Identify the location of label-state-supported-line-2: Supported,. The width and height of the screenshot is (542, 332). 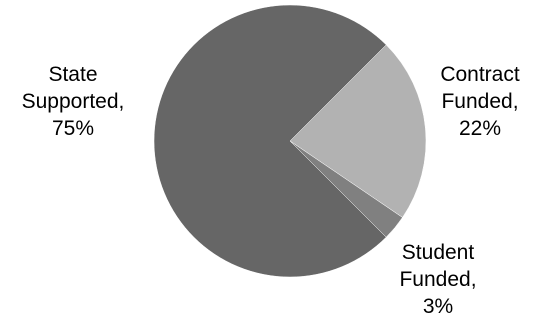
(73, 101).